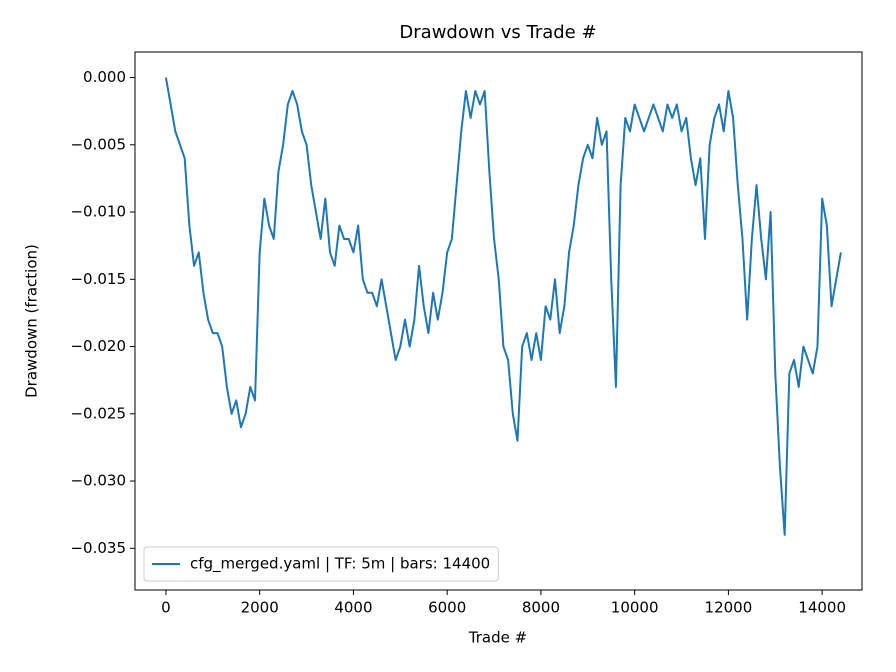 Image resolution: width=896 pixels, height=672 pixels. Describe the element at coordinates (98, 346) in the screenshot. I see `y-tick-label: −0.020` at that location.